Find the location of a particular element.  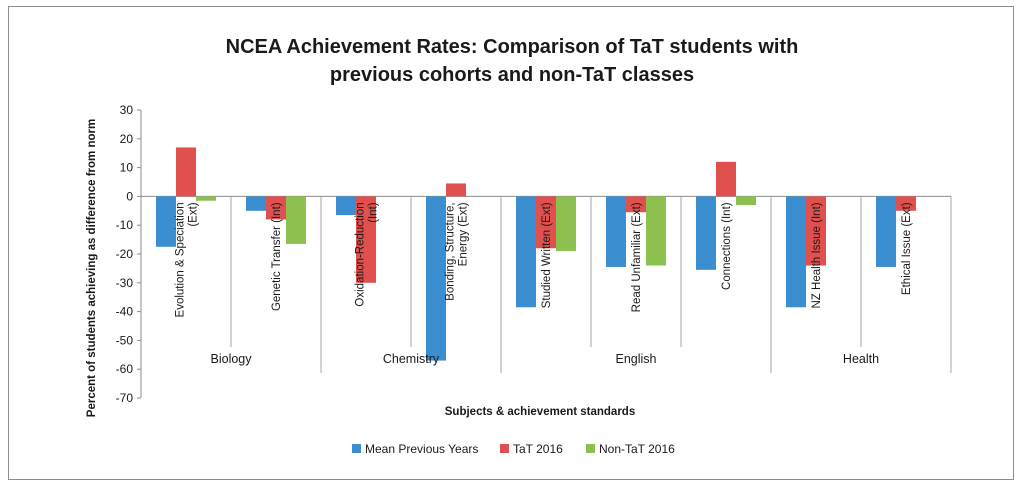

category-label: (Int) is located at coordinates (374, 212).